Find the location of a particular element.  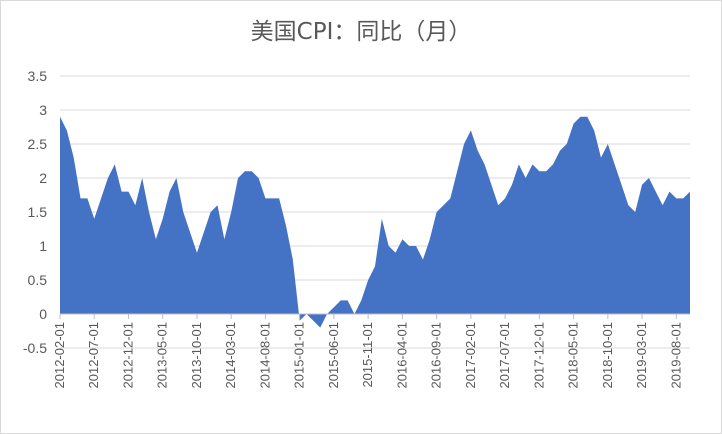

x-tick-label: 2019-08-01 is located at coordinates (675, 355).